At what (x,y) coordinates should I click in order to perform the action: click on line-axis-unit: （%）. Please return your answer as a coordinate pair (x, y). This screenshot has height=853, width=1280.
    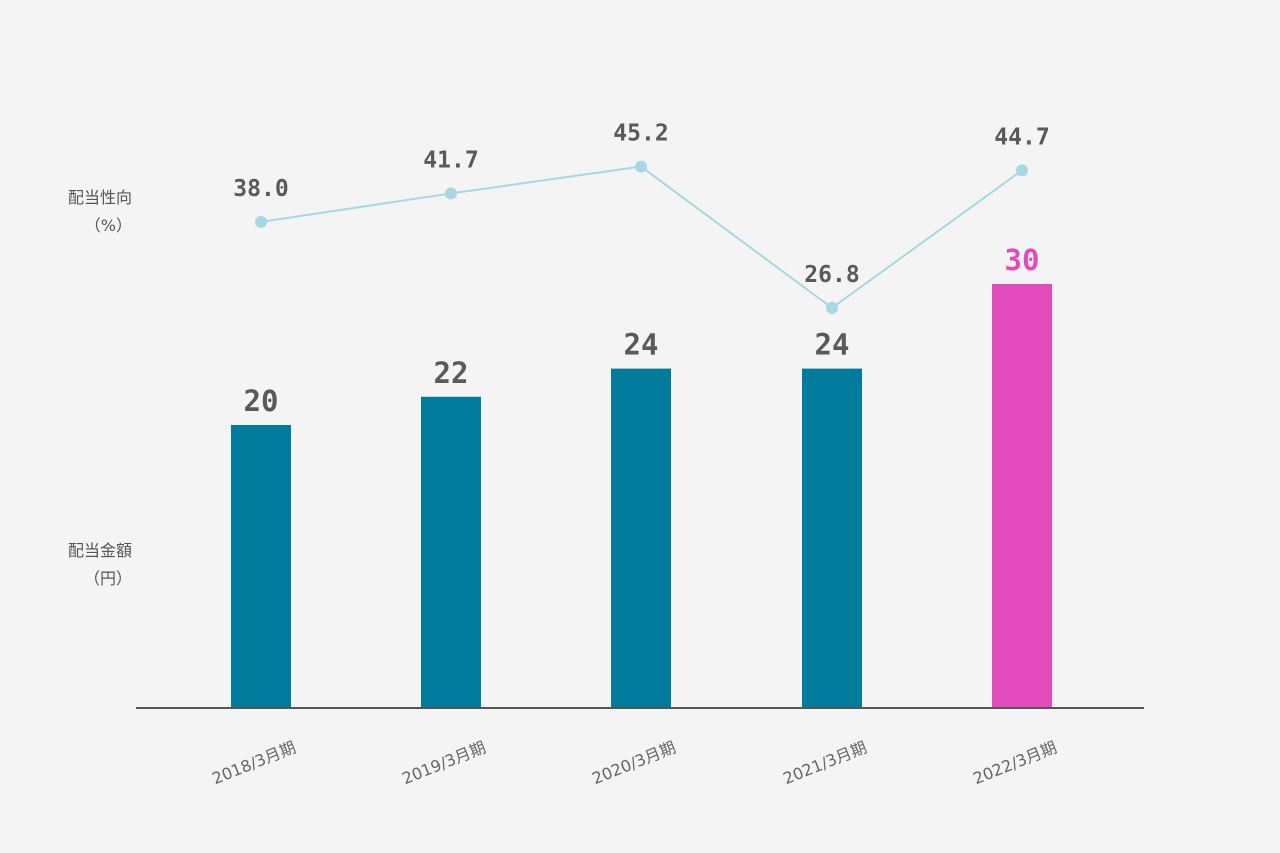
    Looking at the image, I should click on (108, 225).